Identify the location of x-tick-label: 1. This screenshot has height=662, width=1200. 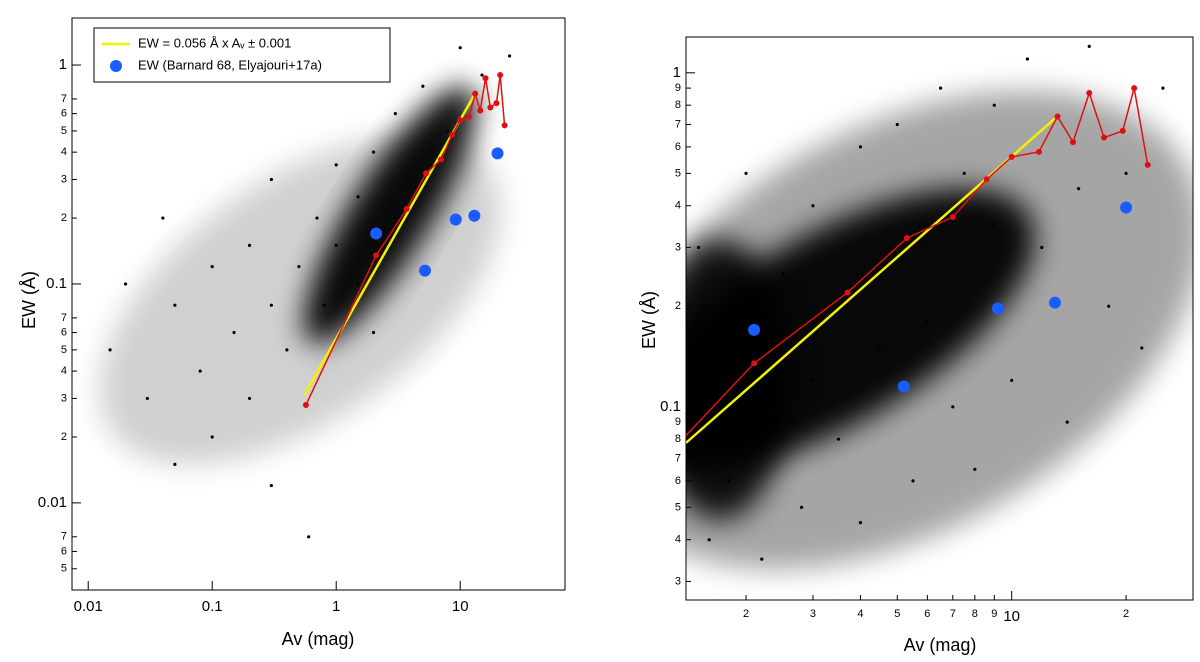
(336, 606).